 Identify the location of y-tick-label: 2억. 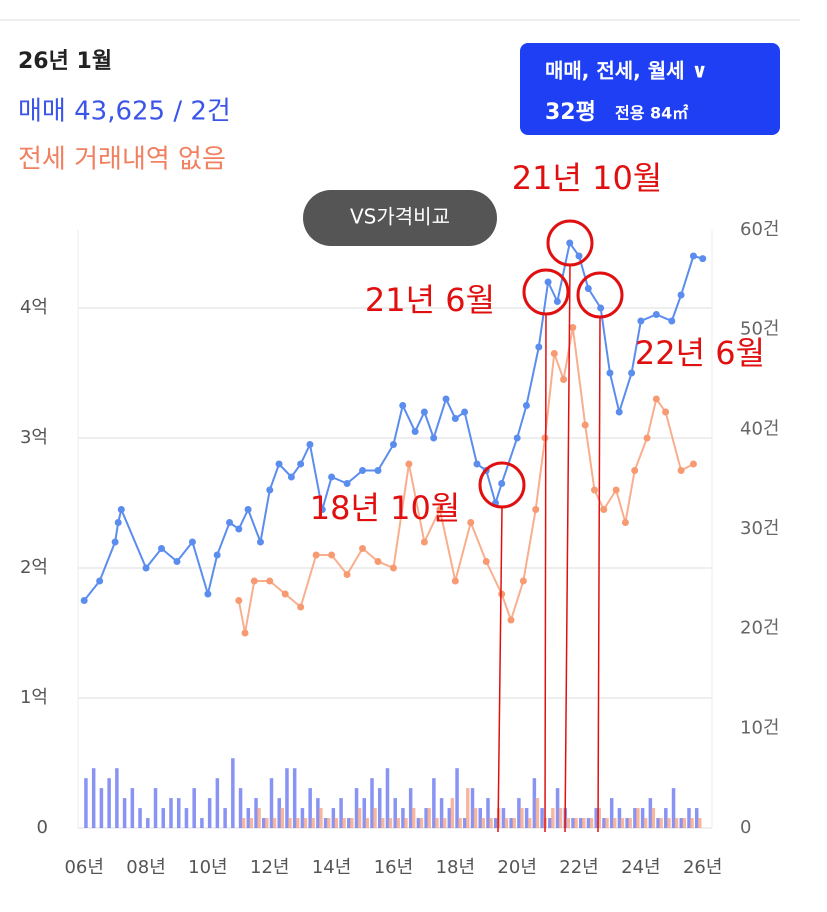
(34, 567).